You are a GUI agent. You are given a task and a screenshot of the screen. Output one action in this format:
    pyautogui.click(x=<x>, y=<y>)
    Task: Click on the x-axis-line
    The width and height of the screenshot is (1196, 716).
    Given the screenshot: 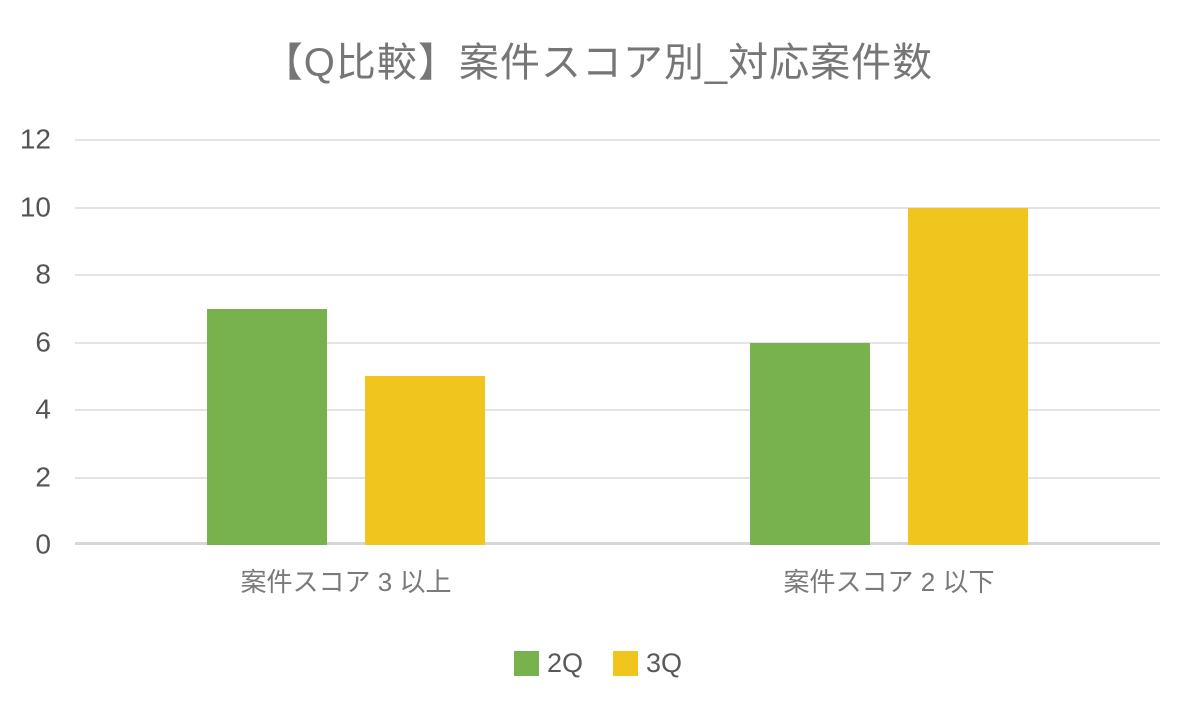 What is the action you would take?
    pyautogui.click(x=617, y=543)
    